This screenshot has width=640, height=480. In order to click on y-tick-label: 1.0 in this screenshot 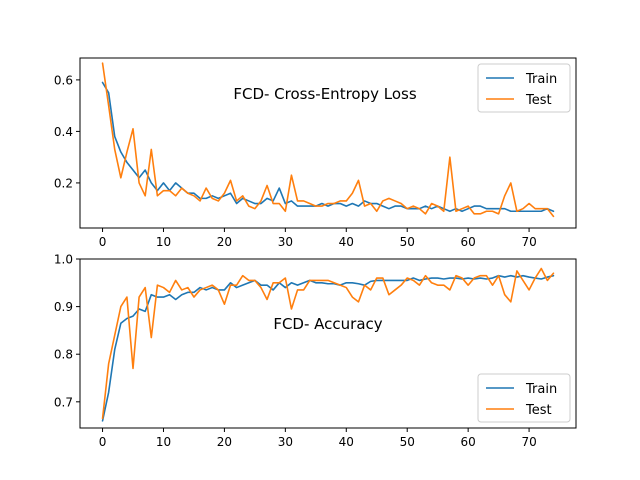, I will do `click(63, 260)`.